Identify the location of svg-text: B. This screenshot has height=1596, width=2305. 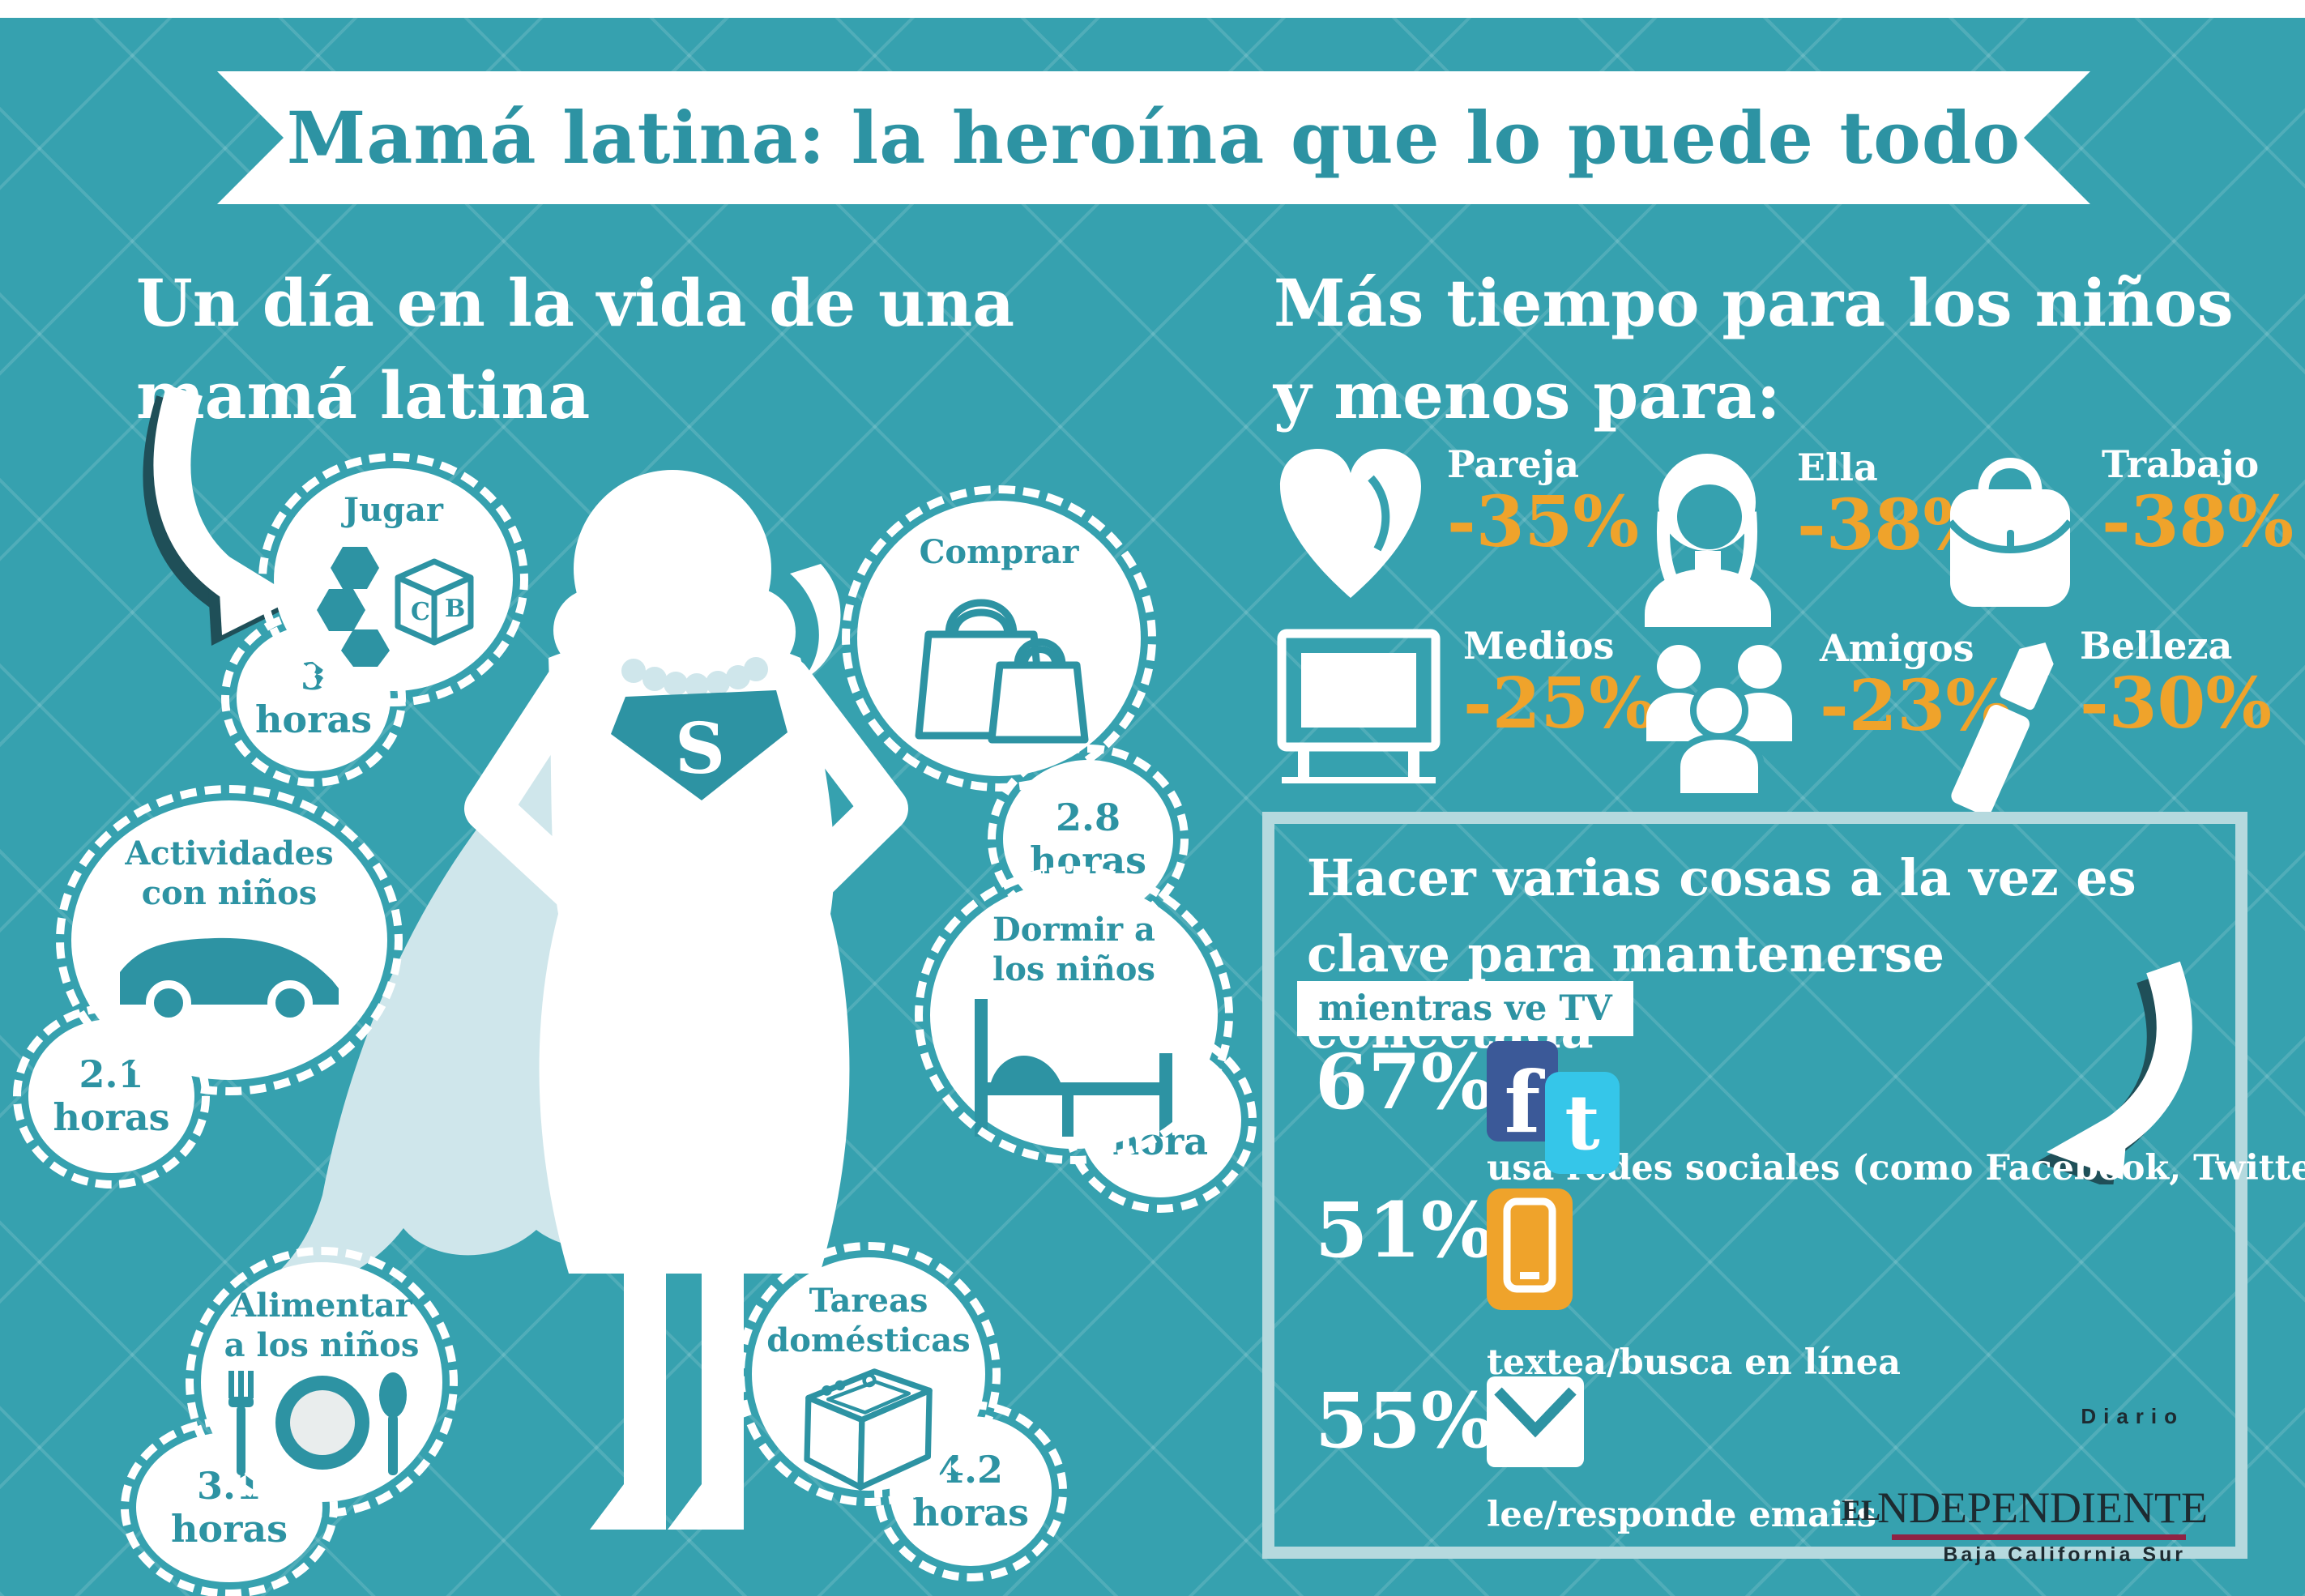
(455, 609).